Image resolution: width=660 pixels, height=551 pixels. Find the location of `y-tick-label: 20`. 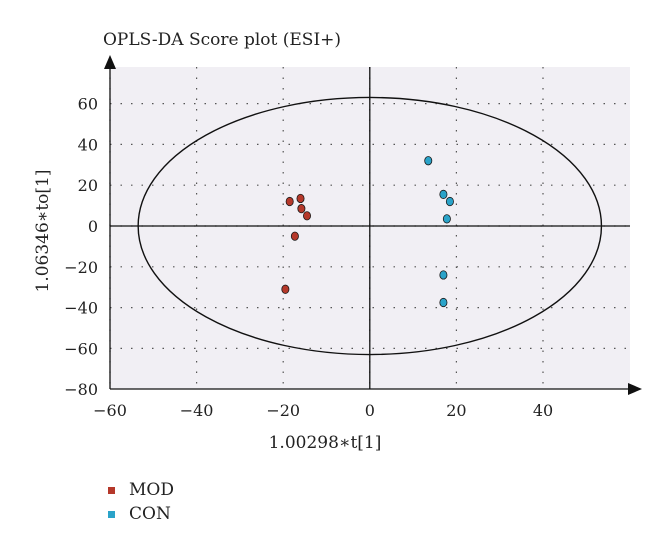

y-tick-label: 20 is located at coordinates (88, 185).